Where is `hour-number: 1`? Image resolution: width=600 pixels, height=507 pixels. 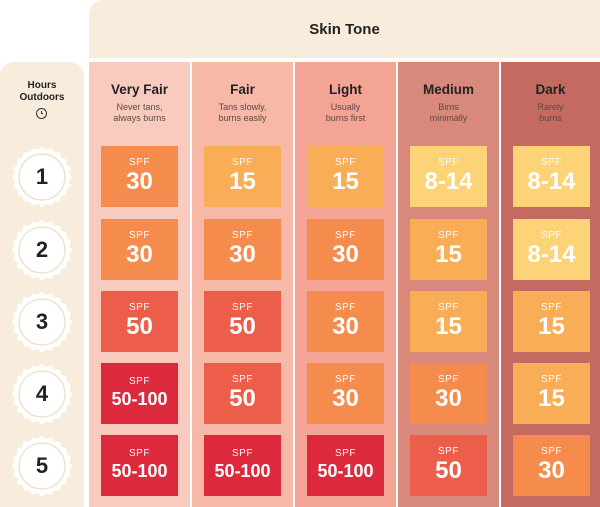 hour-number: 1 is located at coordinates (42, 176).